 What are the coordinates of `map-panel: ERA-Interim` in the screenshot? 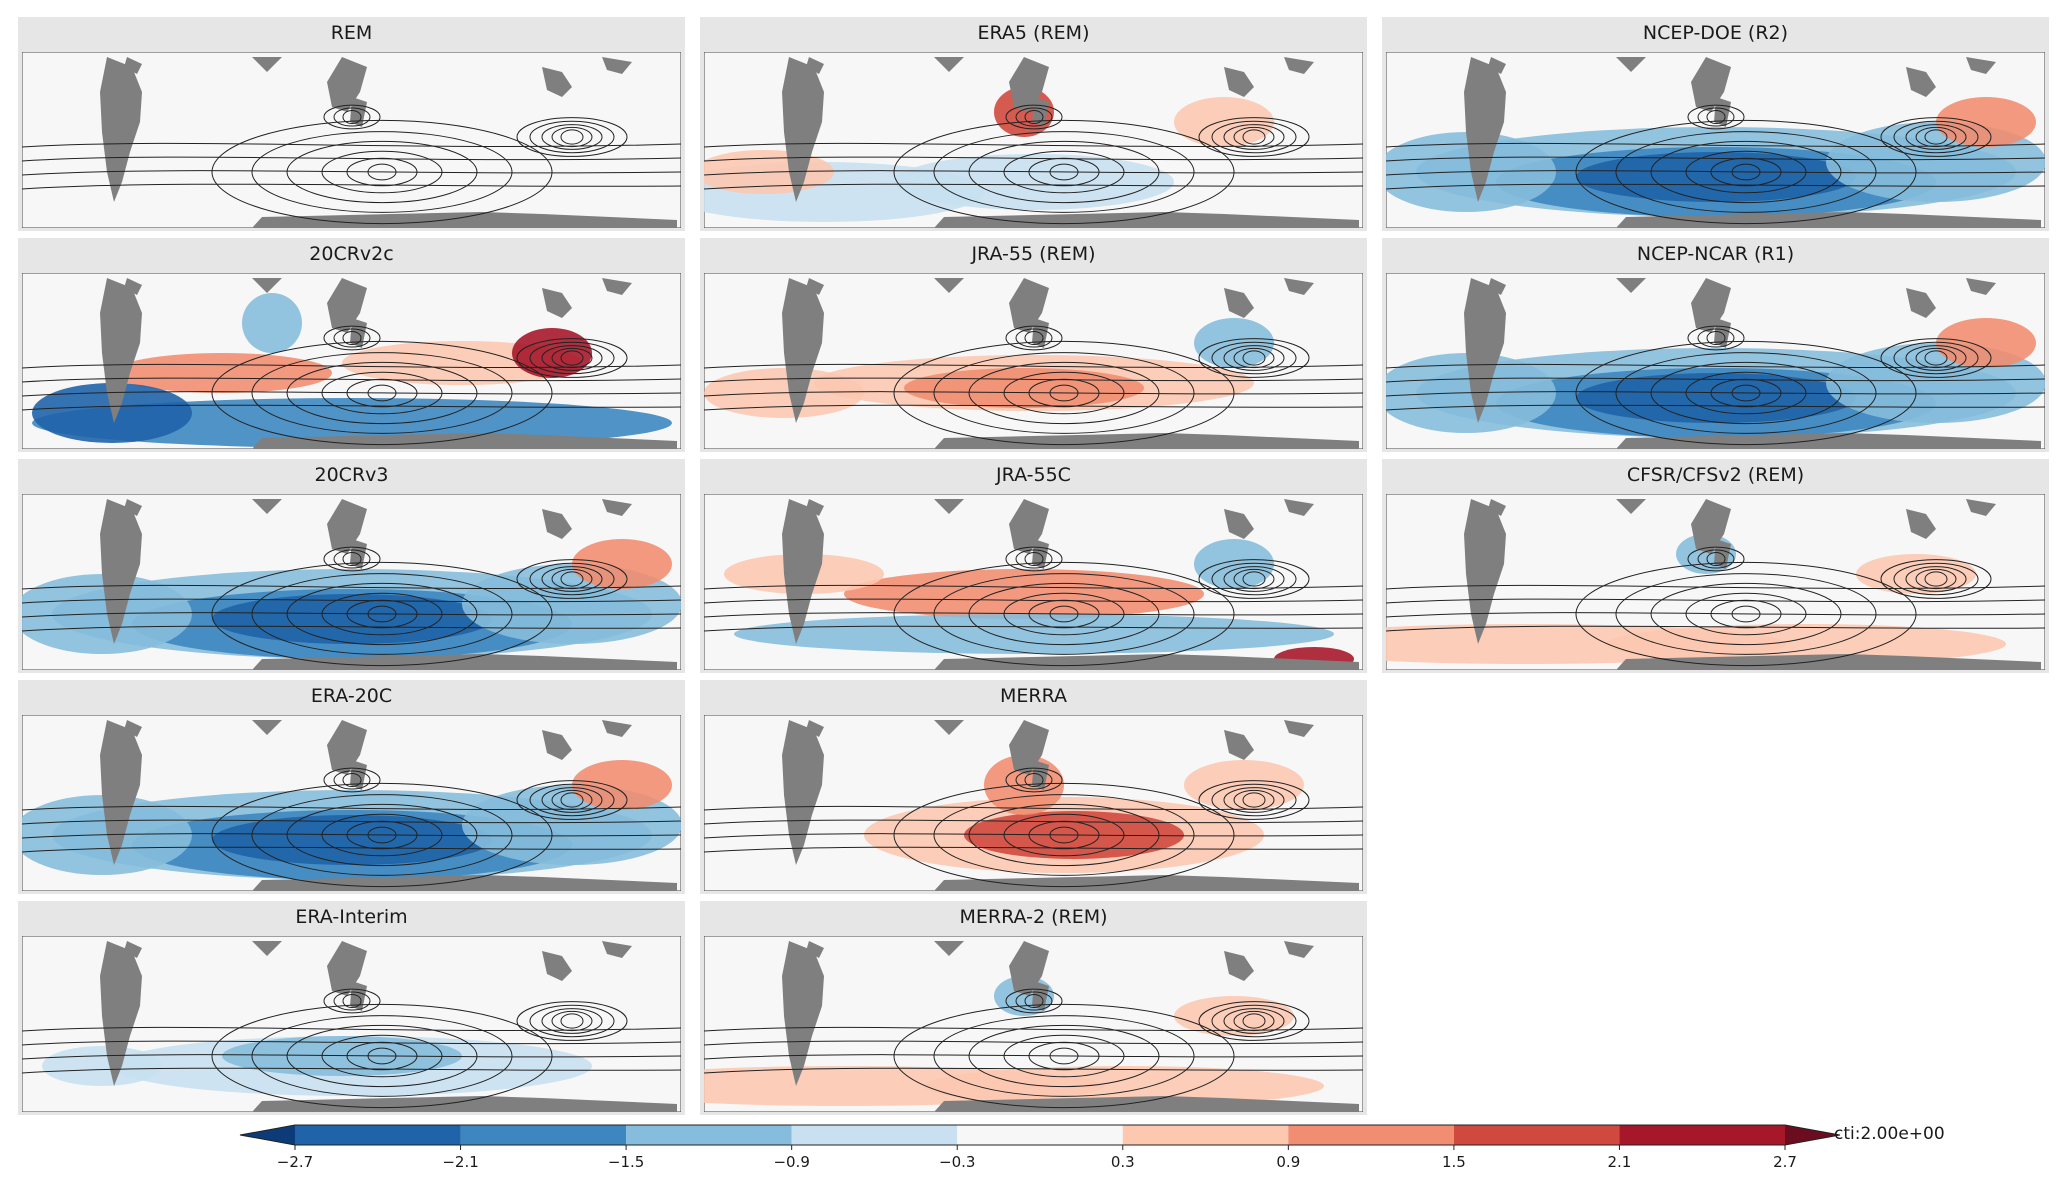 It's located at (351, 1008).